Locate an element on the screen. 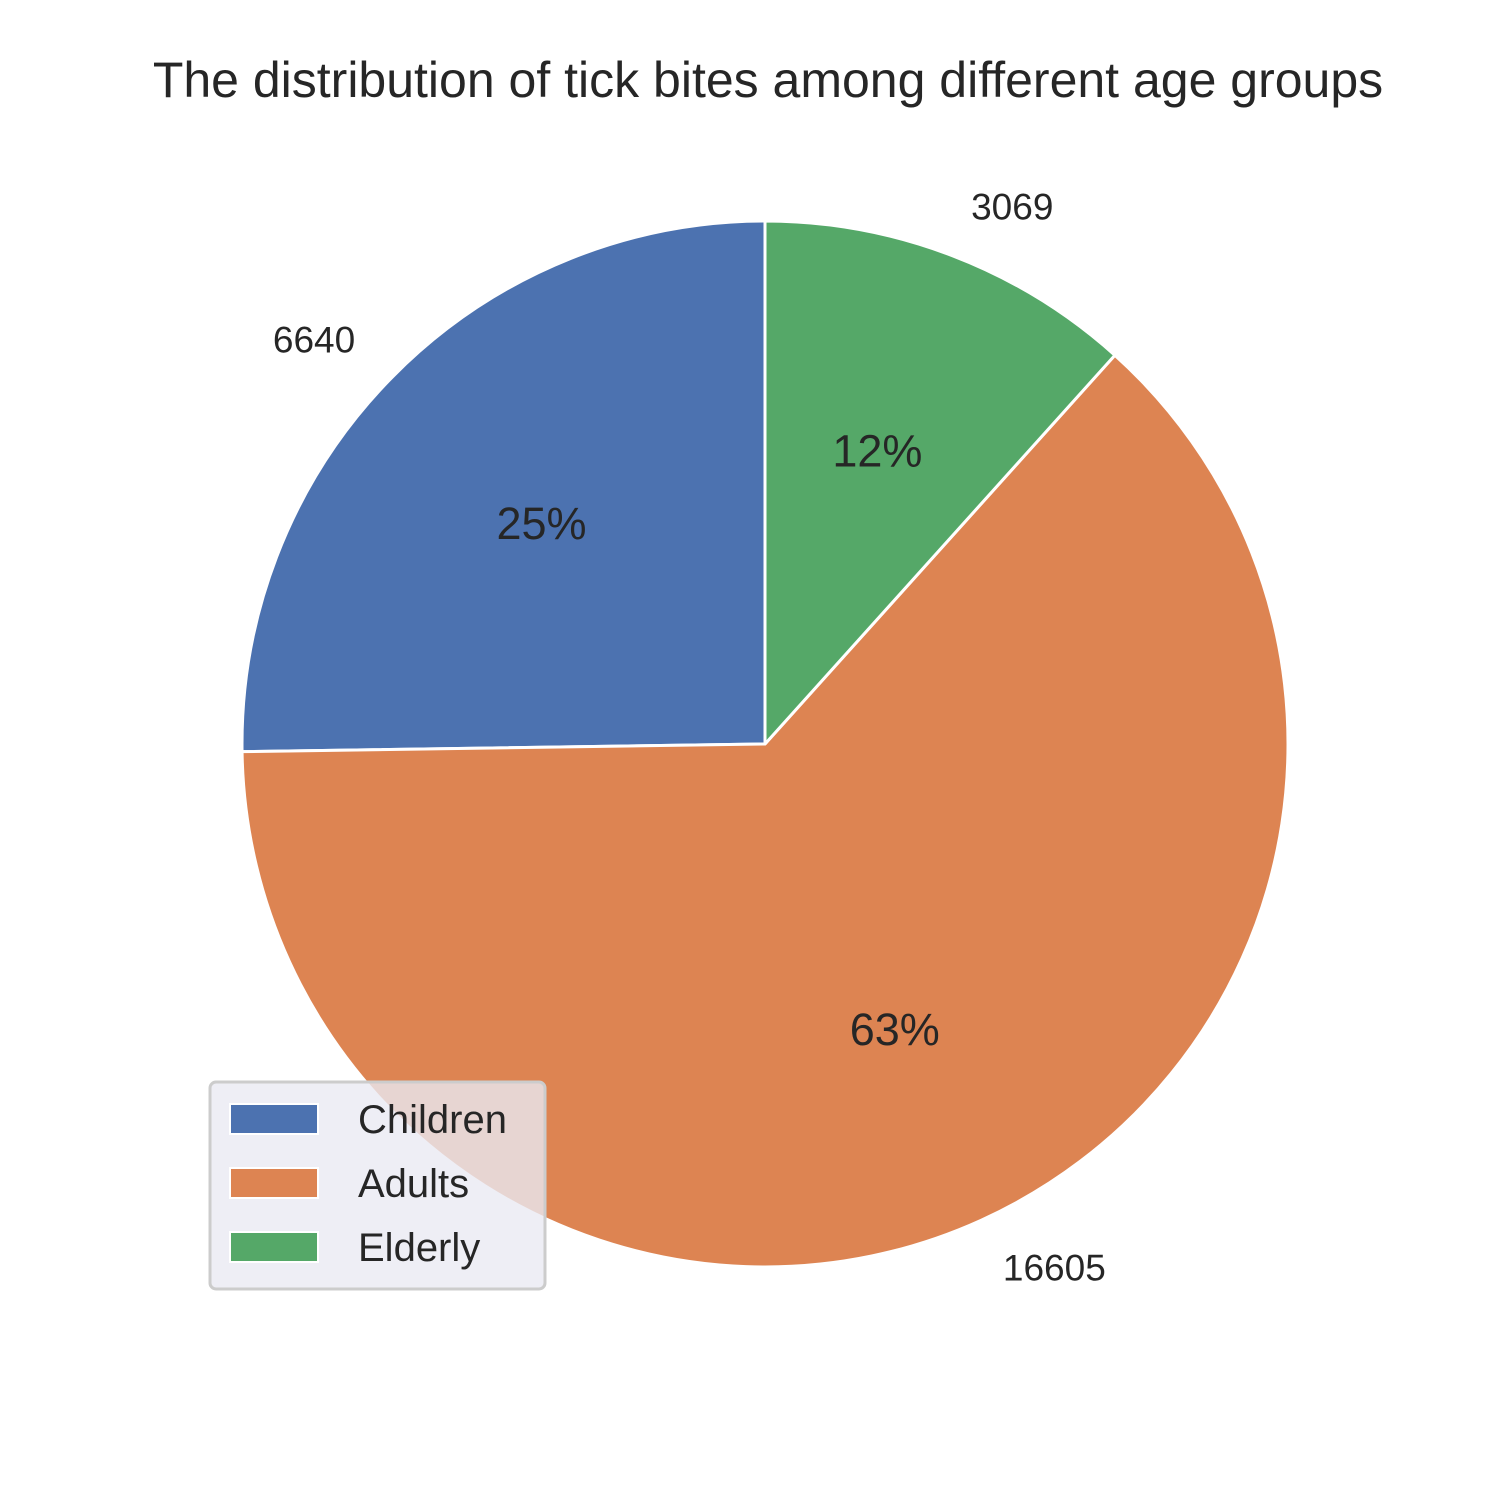  value-label-adults: 16605 is located at coordinates (1054, 1267).